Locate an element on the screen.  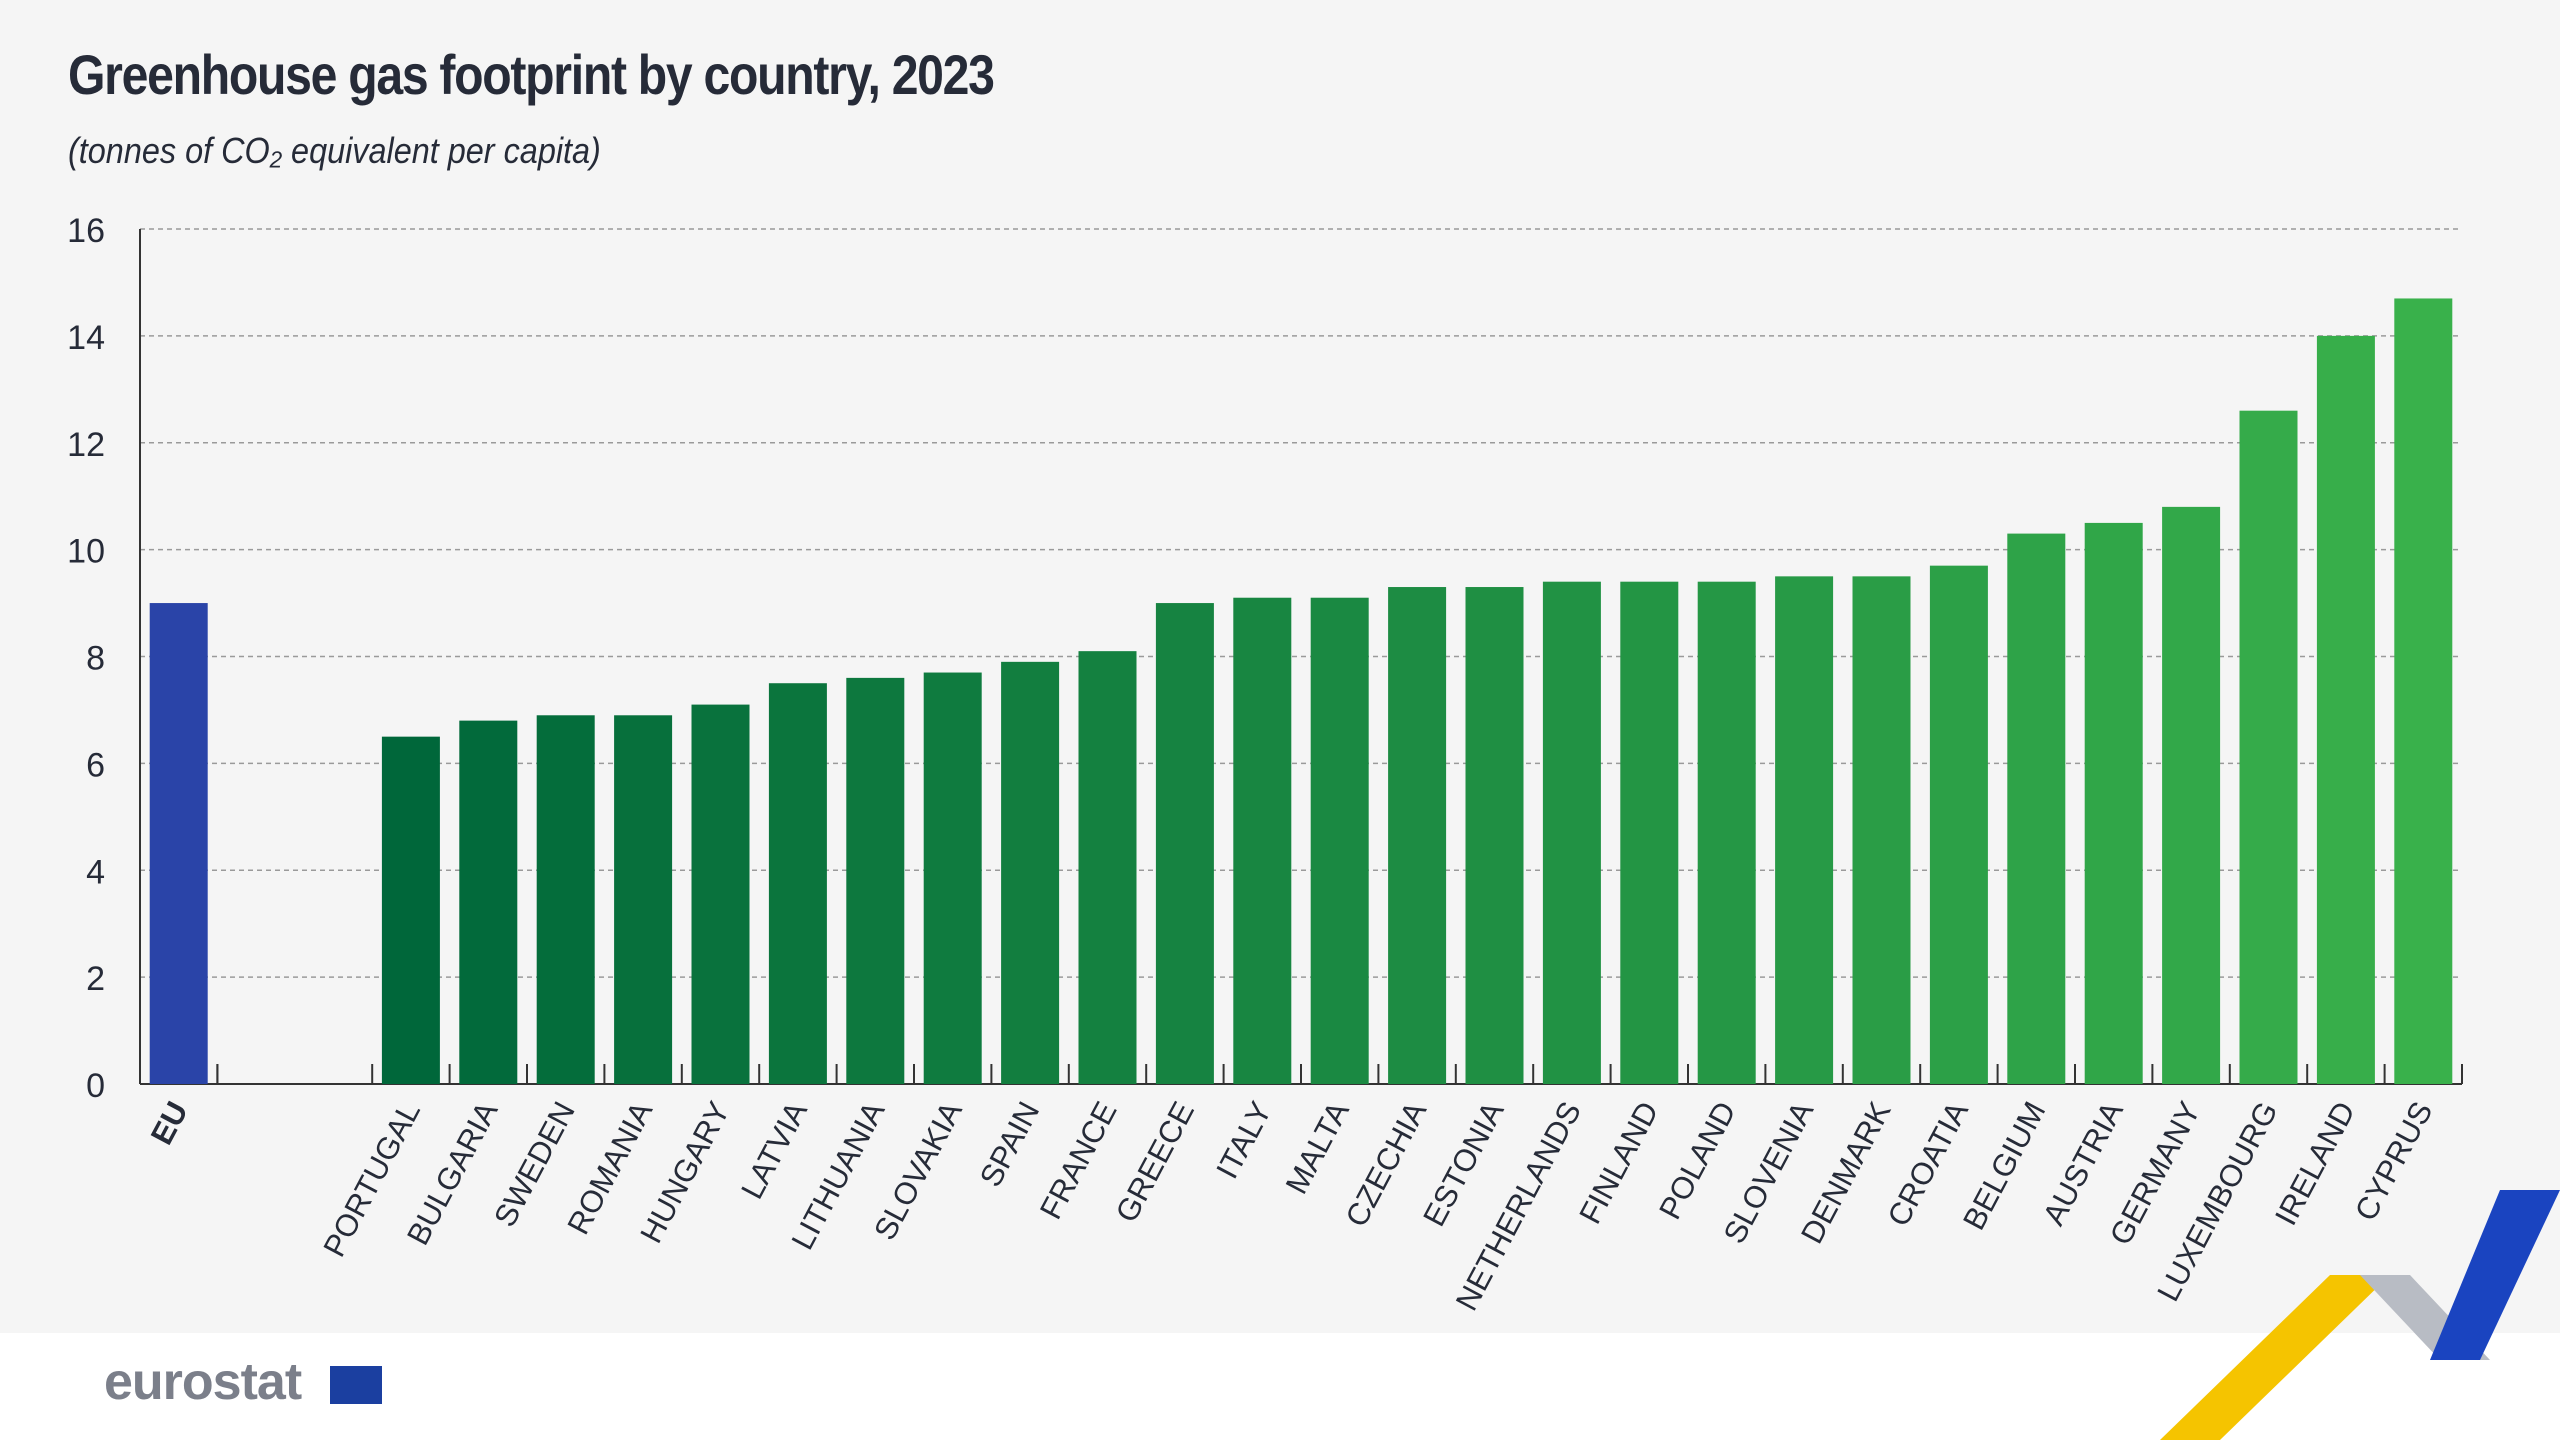
y-tick-label: 8 is located at coordinates (95, 659).